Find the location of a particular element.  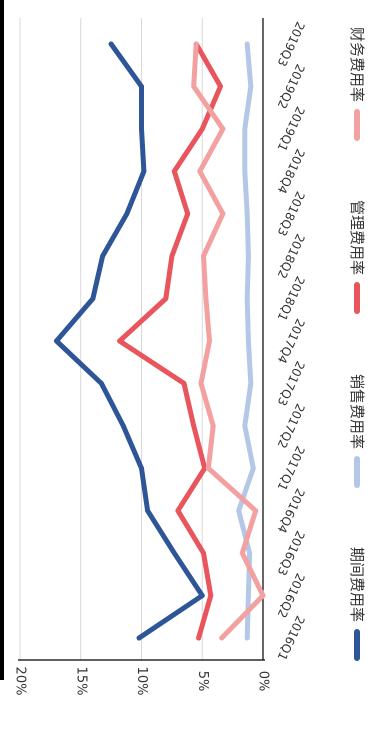

legend-label-1: 期间费用率 is located at coordinates (357, 584).